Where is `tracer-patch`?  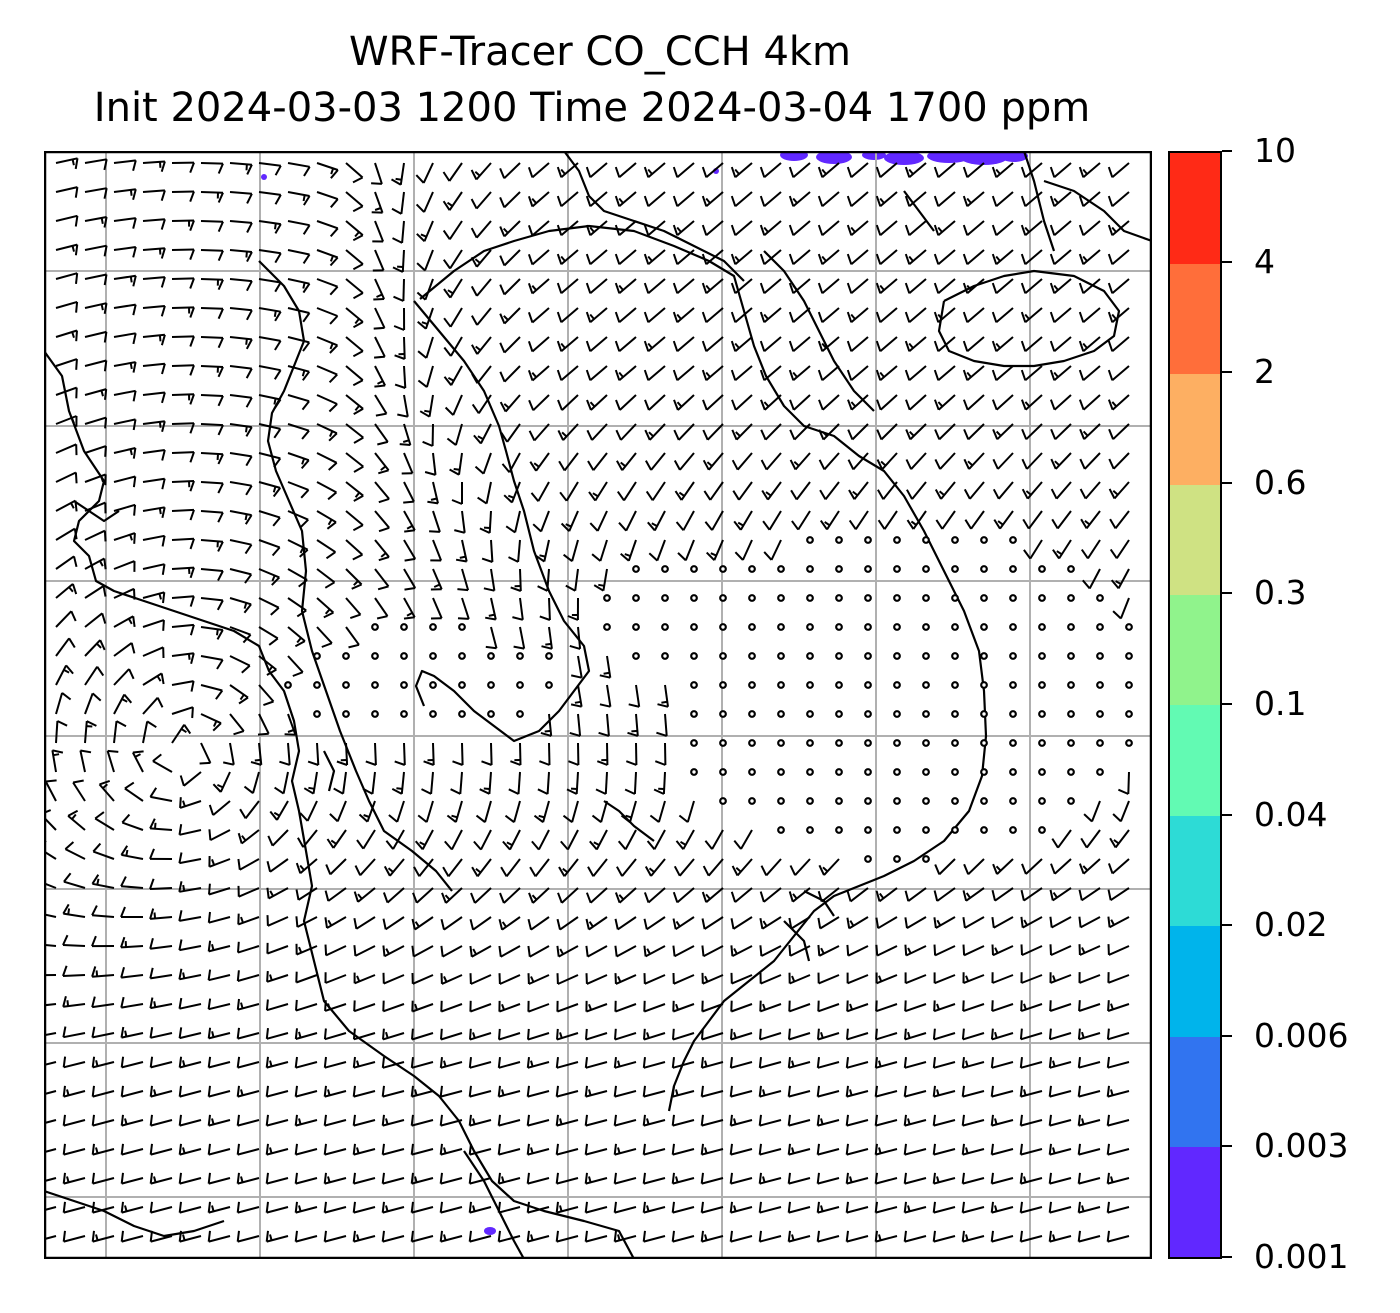
tracer-patch is located at coordinates (984, 158).